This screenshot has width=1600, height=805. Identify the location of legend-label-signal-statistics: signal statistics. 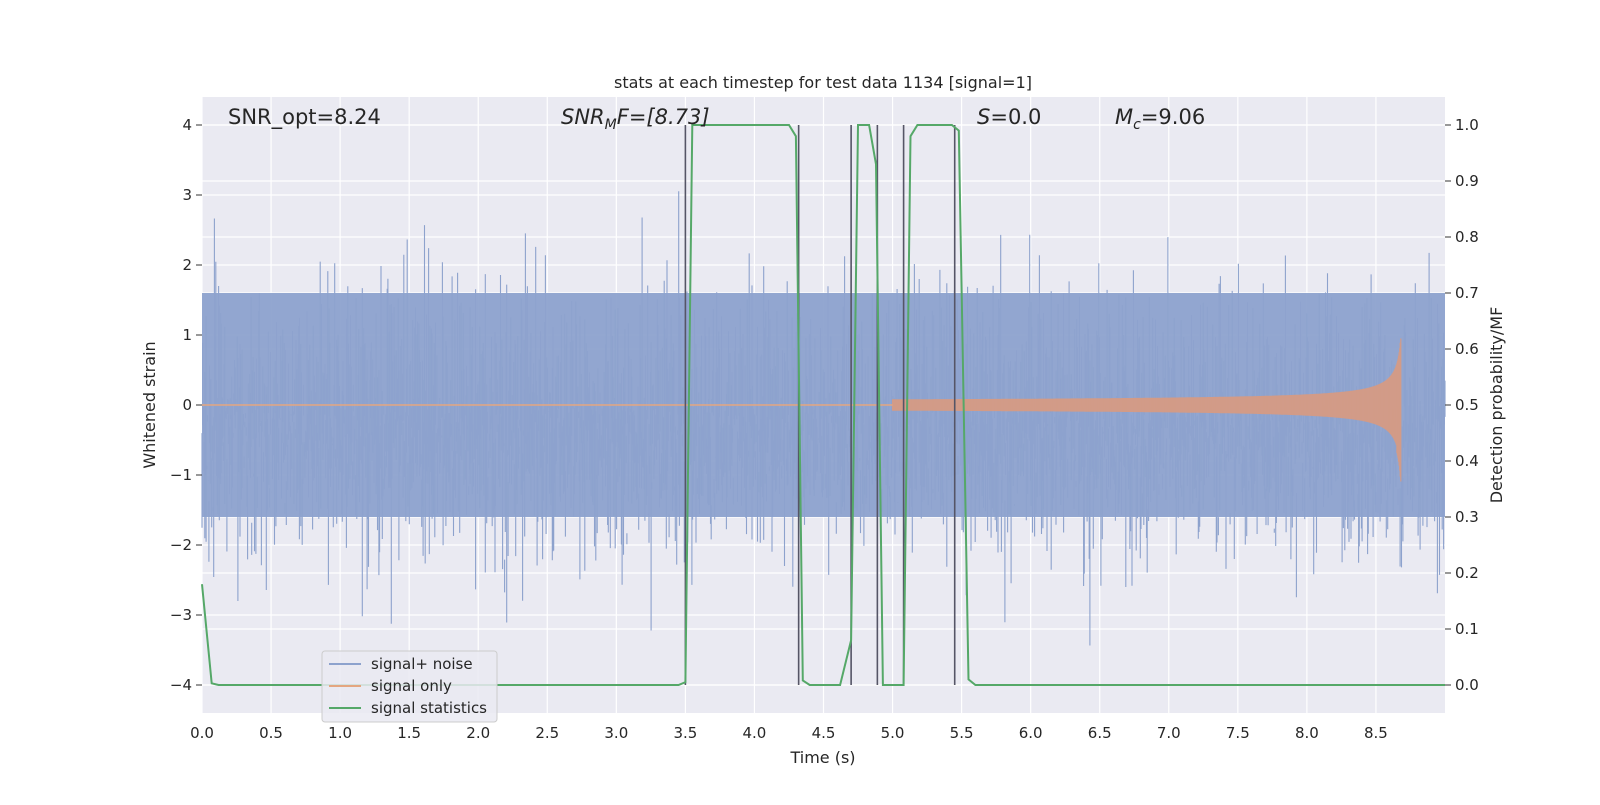
(429, 708).